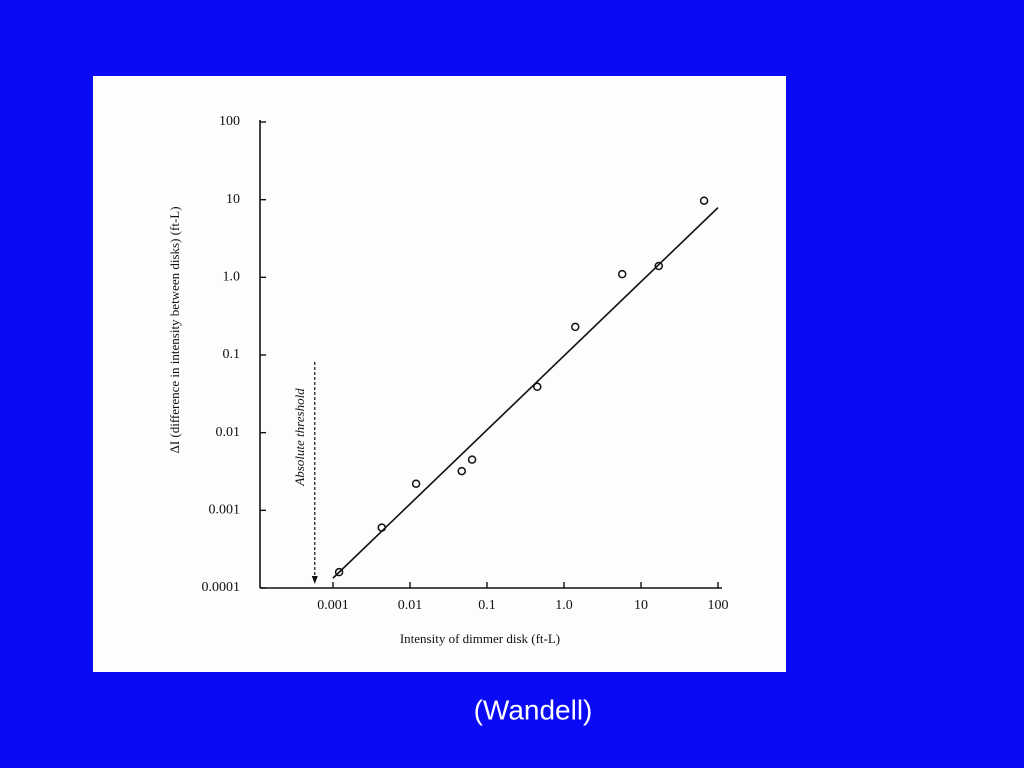 This screenshot has width=1024, height=768. What do you see at coordinates (314, 580) in the screenshot?
I see `threshold-arrow` at bounding box center [314, 580].